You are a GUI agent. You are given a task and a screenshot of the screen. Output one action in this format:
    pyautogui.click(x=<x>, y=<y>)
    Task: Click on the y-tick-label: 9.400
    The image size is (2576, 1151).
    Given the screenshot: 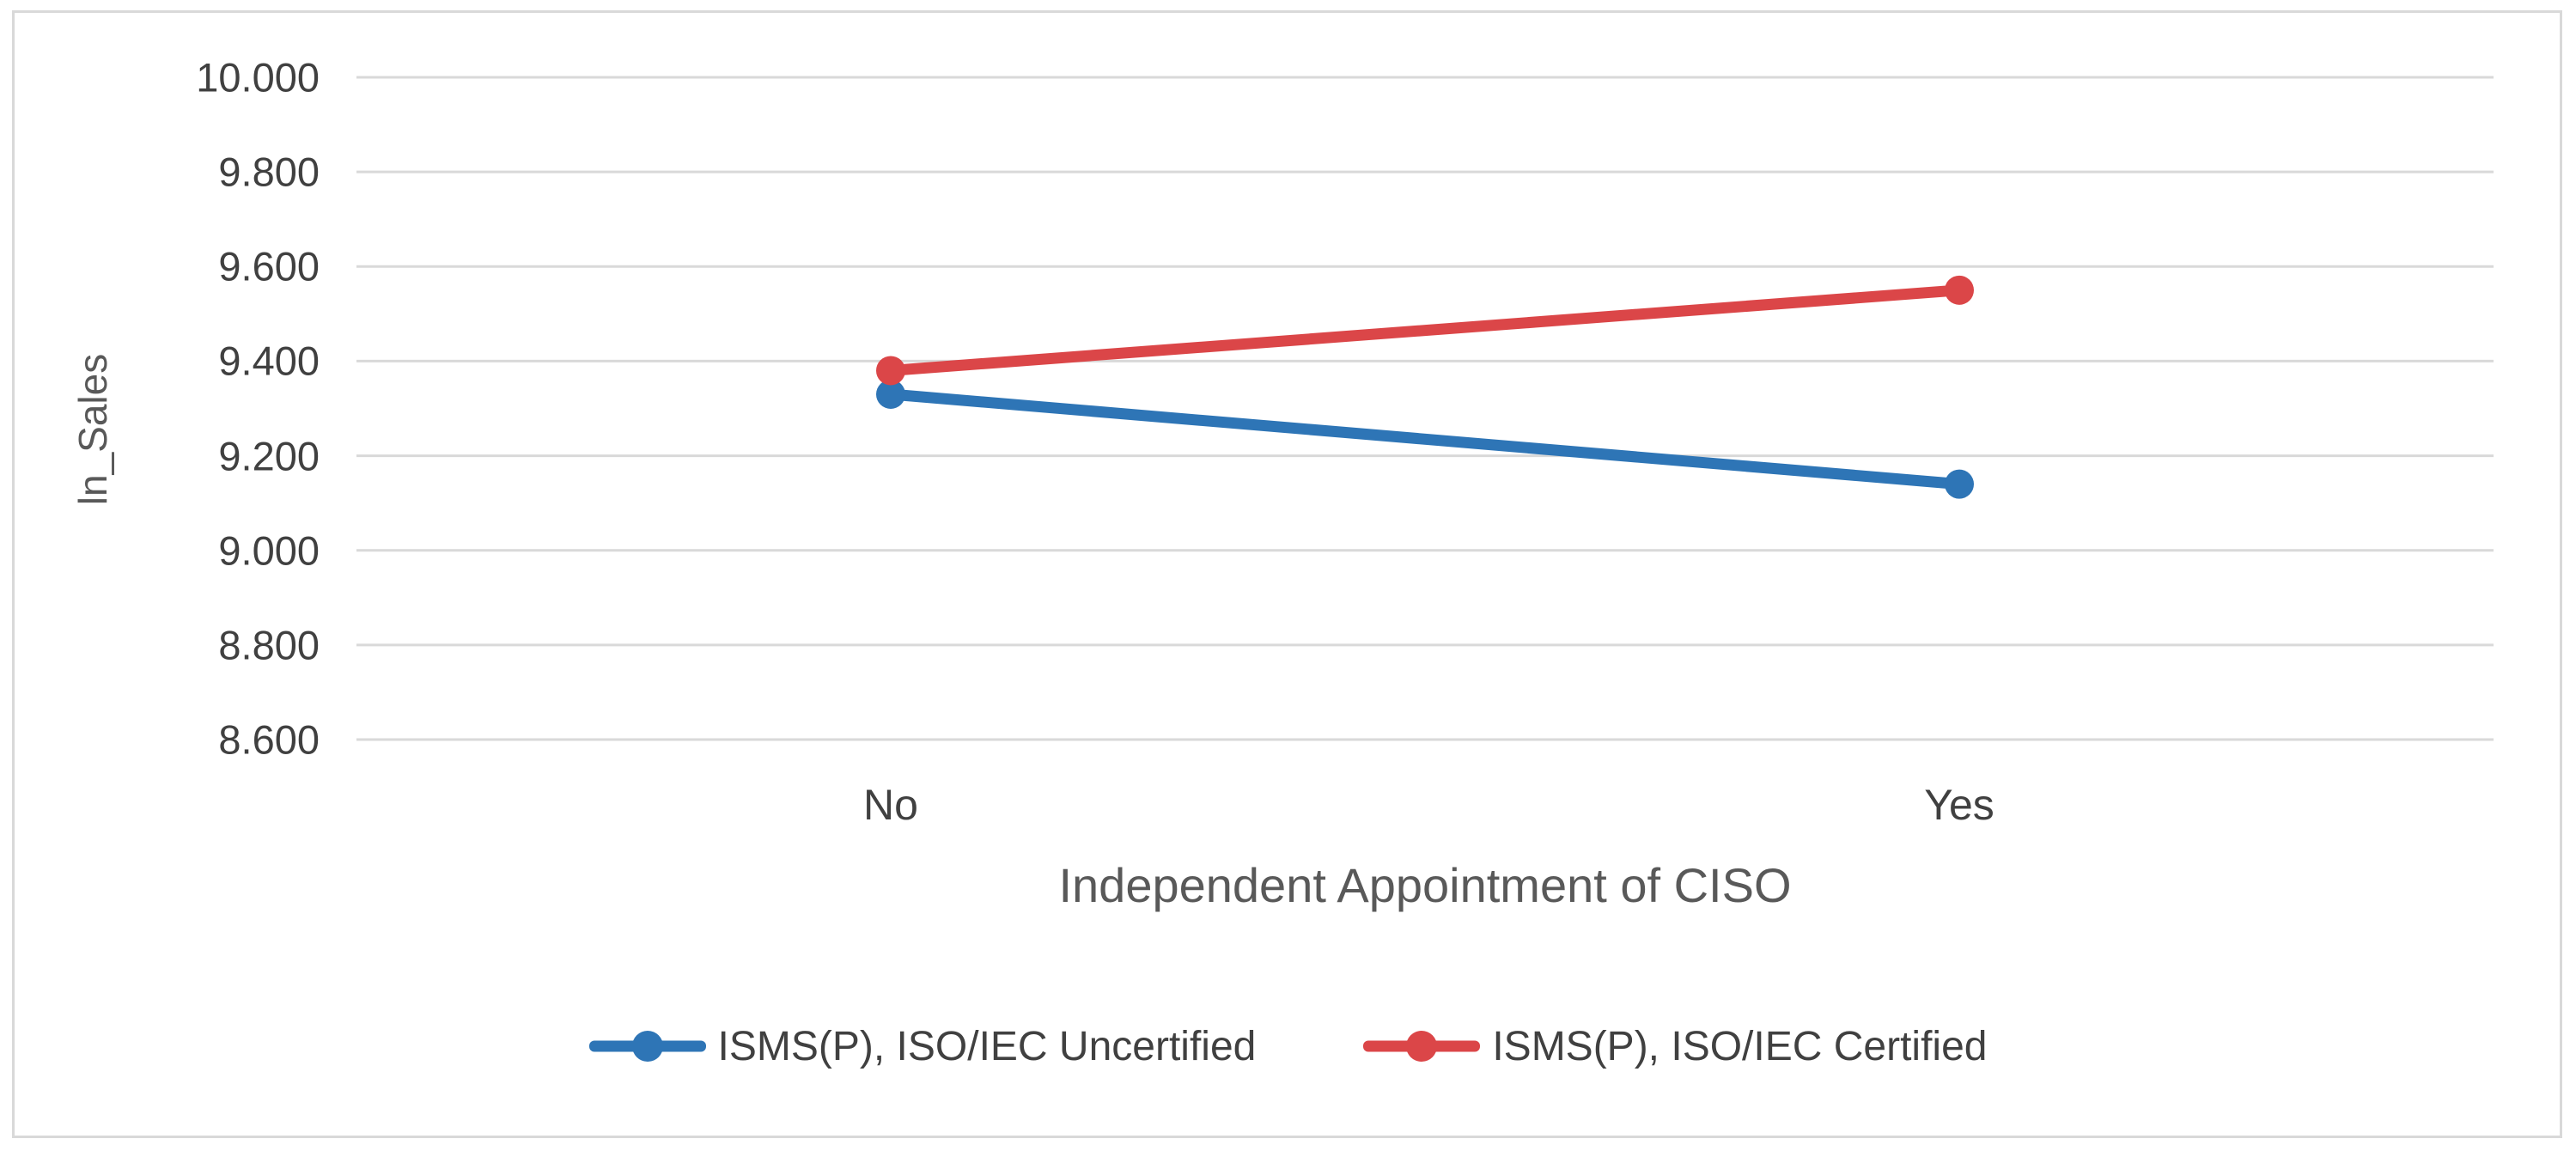 What is the action you would take?
    pyautogui.click(x=269, y=361)
    